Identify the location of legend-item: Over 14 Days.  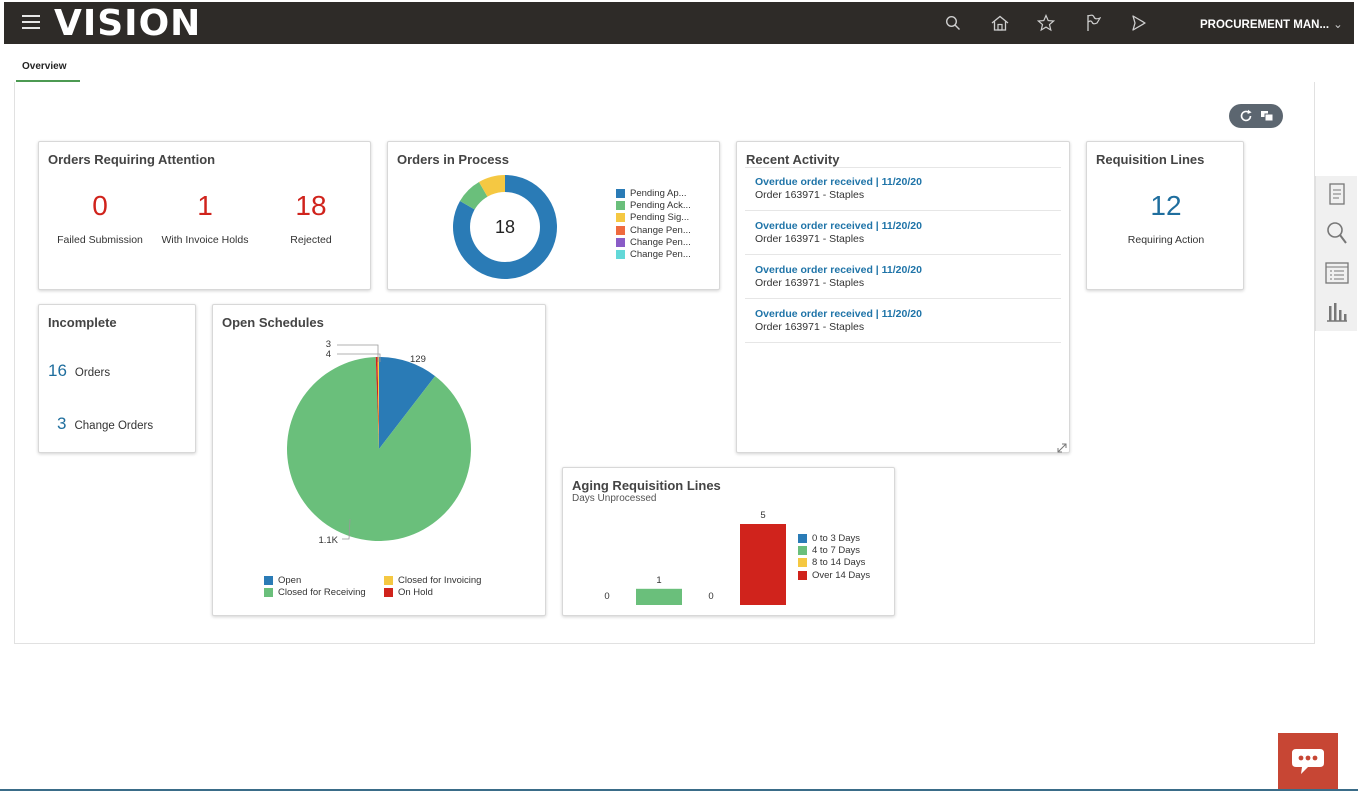
(834, 575).